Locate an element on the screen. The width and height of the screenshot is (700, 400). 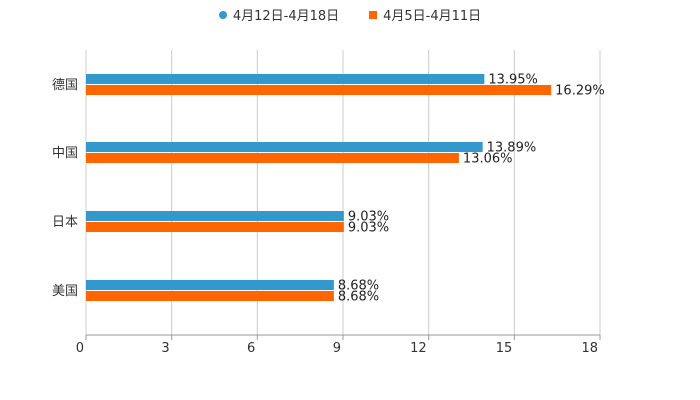
x-tick-label: 9 is located at coordinates (337, 348).